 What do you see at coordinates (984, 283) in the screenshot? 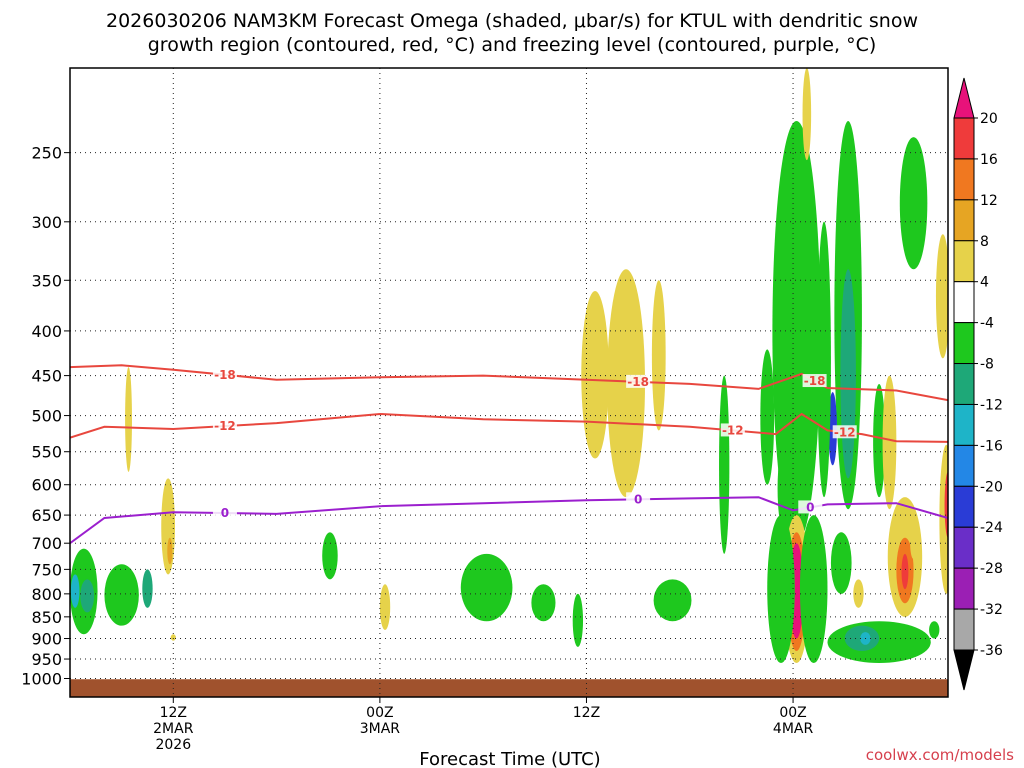
I see `colorbar-label-4: 4` at bounding box center [984, 283].